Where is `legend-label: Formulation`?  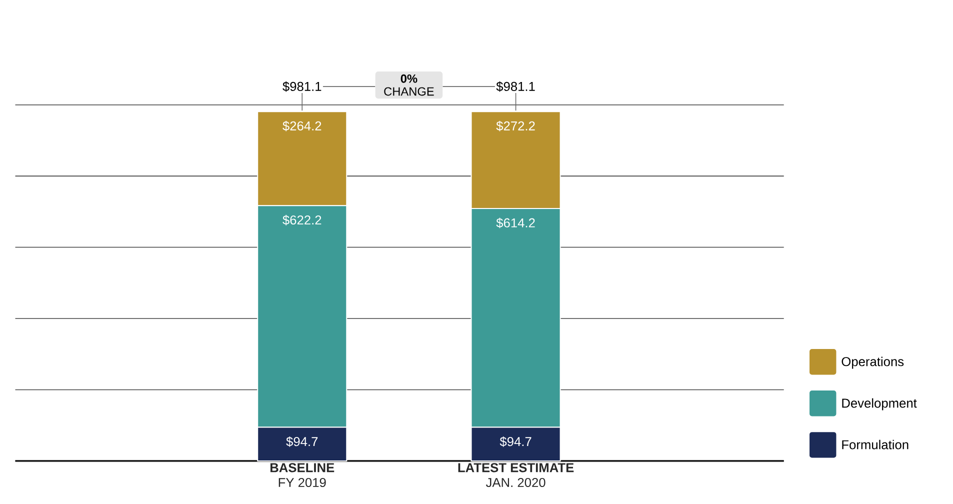 legend-label: Formulation is located at coordinates (875, 445).